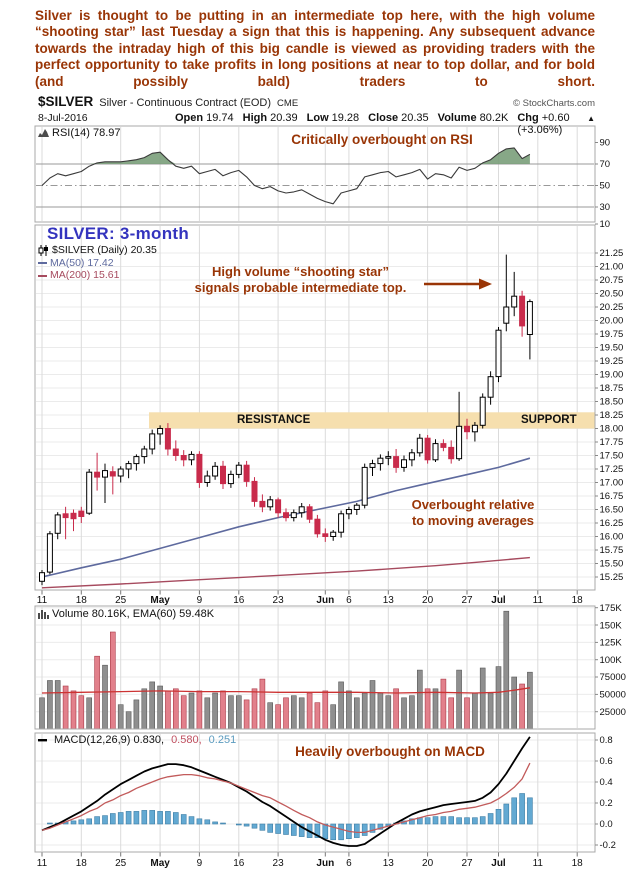  I want to click on quote-volume: Volume 80.2K, so click(473, 118).